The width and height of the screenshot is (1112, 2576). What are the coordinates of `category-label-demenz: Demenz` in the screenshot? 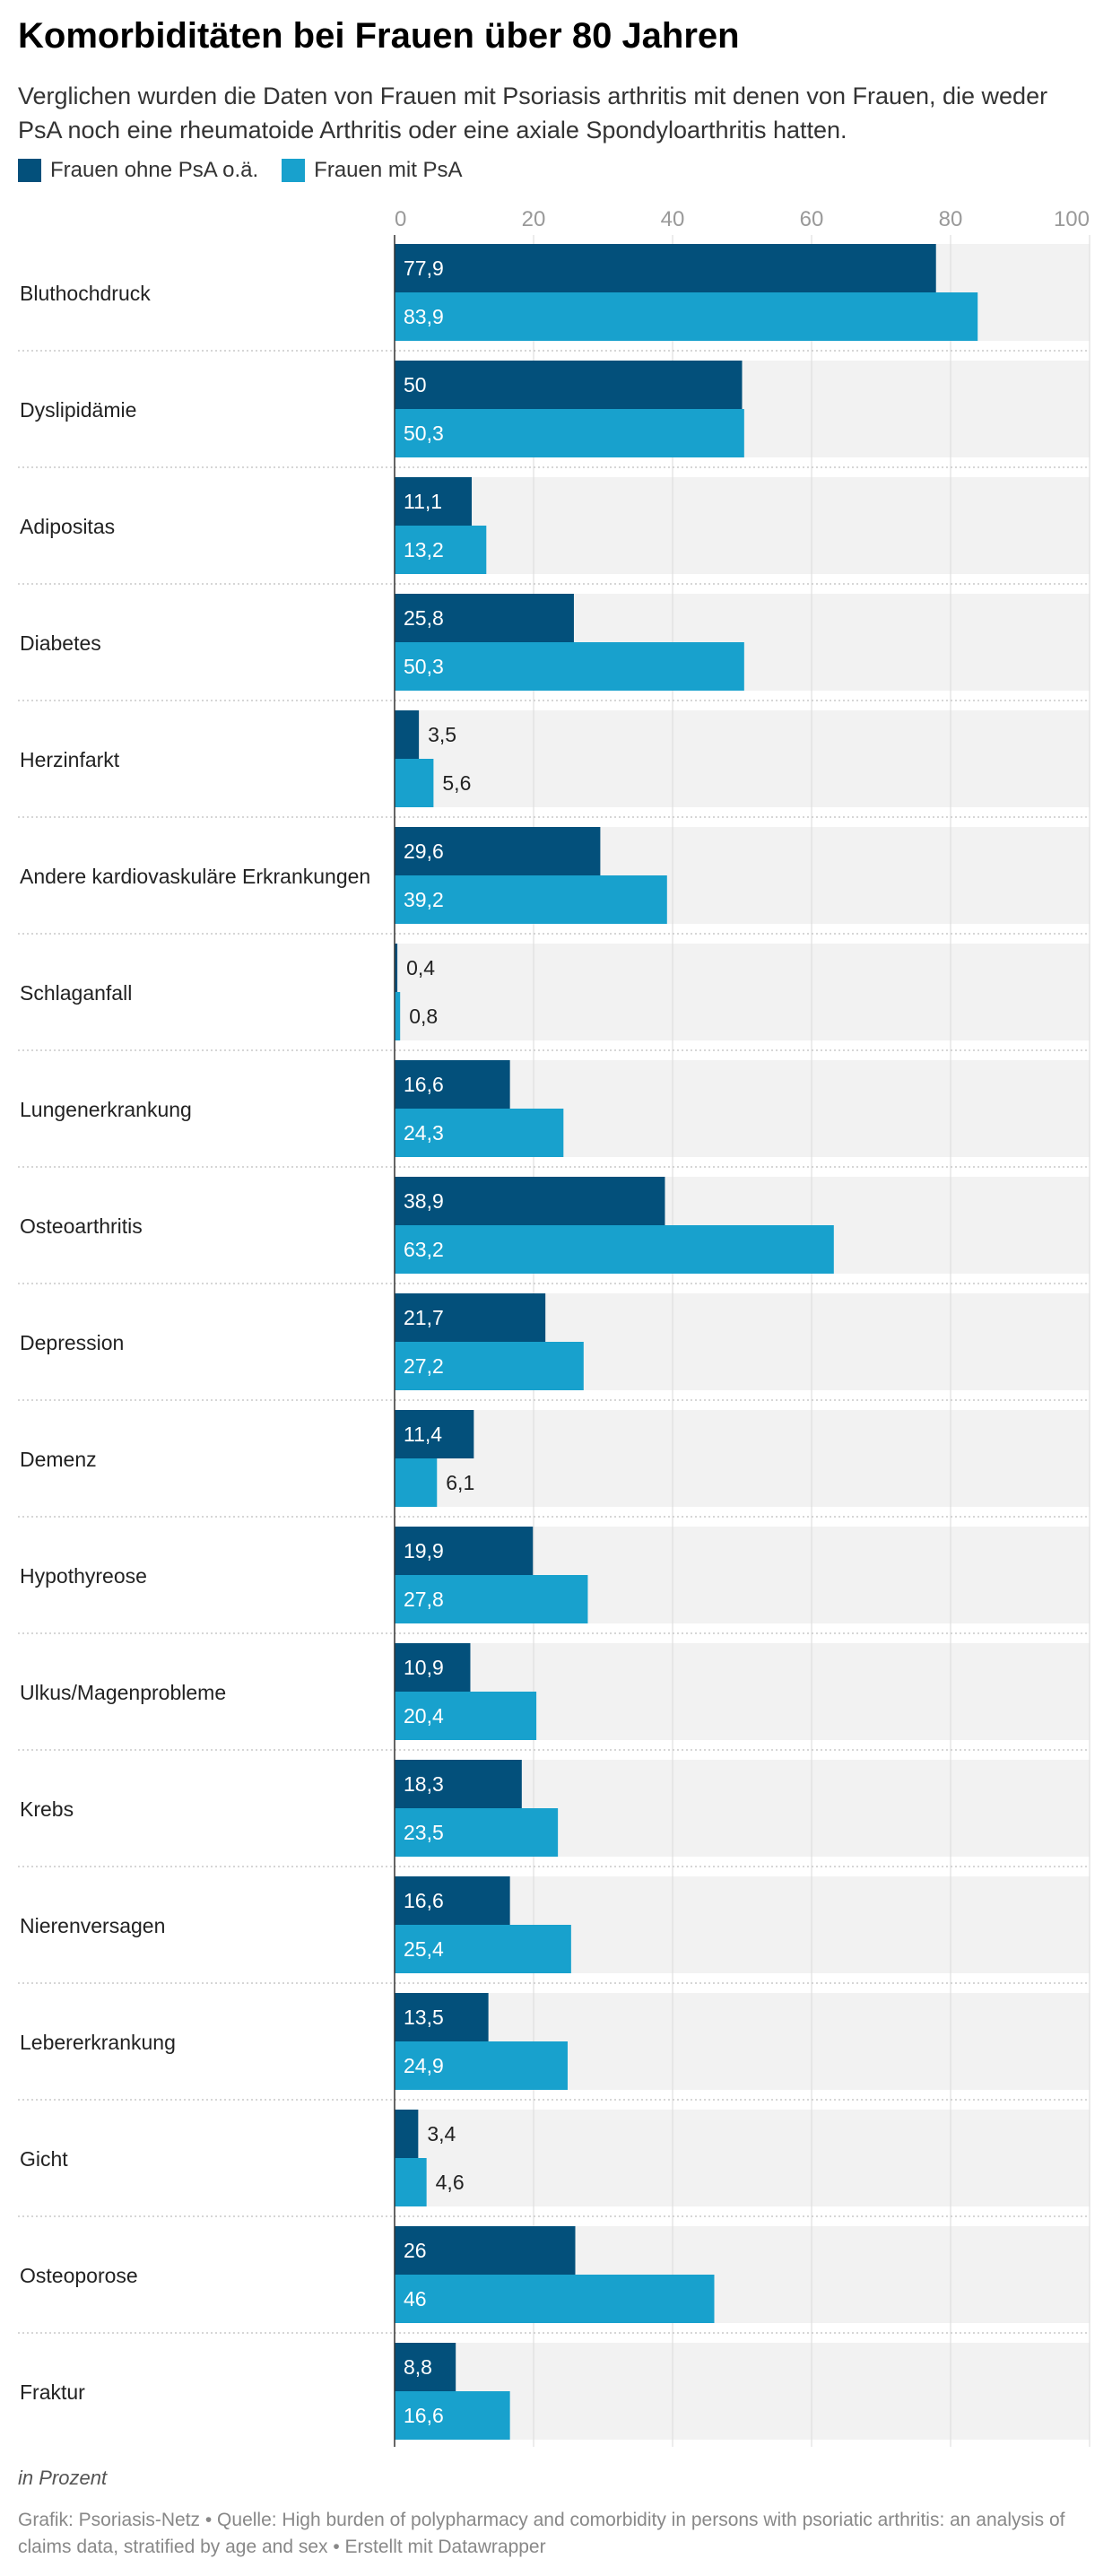 It's located at (58, 1459).